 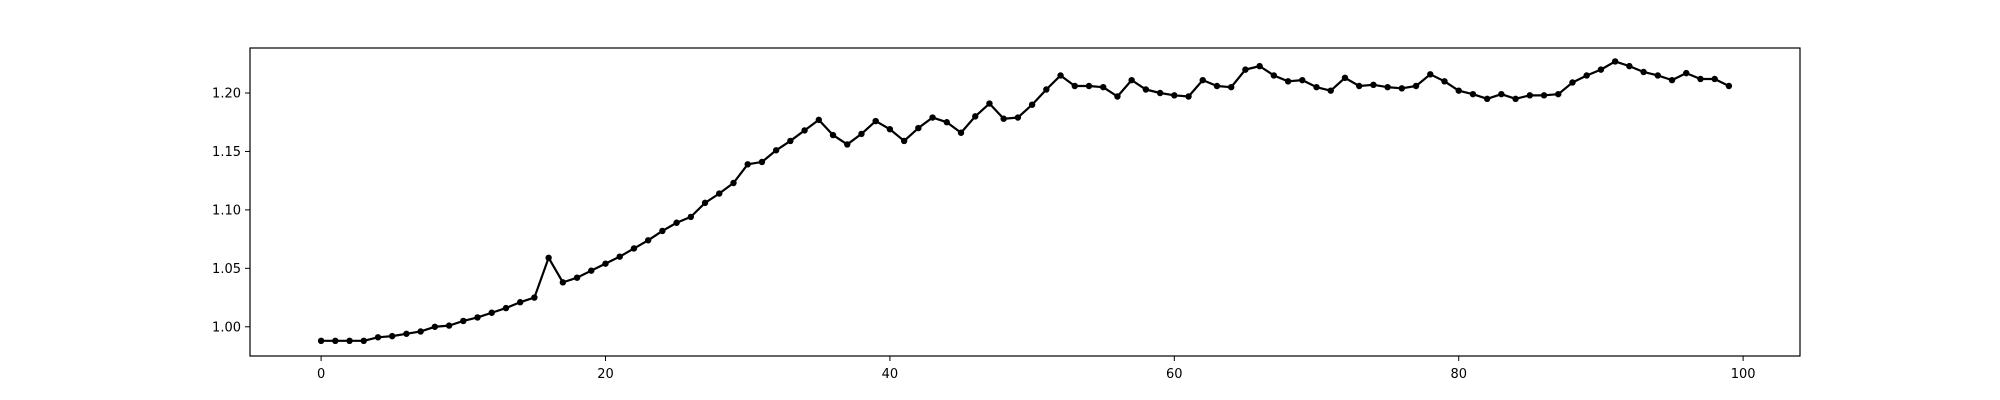 I want to click on x-tick-label: 80, so click(x=1458, y=374).